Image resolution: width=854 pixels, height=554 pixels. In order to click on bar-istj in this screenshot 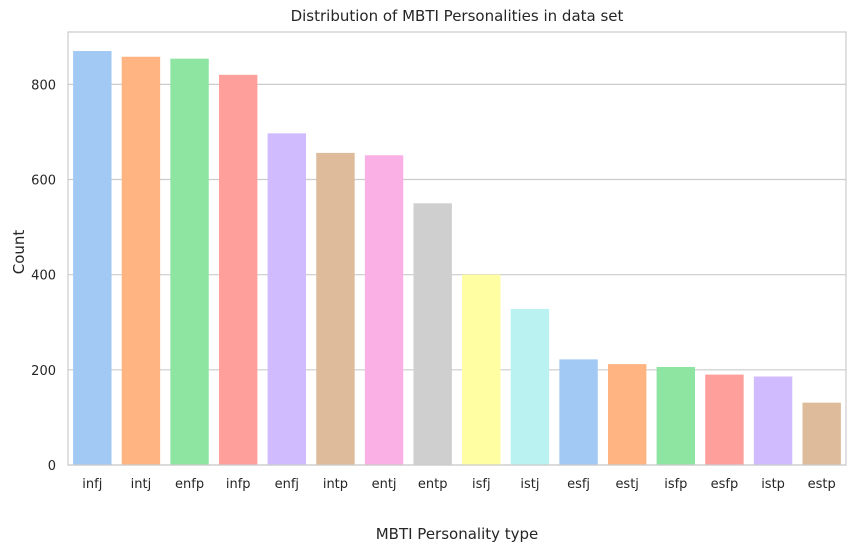, I will do `click(530, 386)`.